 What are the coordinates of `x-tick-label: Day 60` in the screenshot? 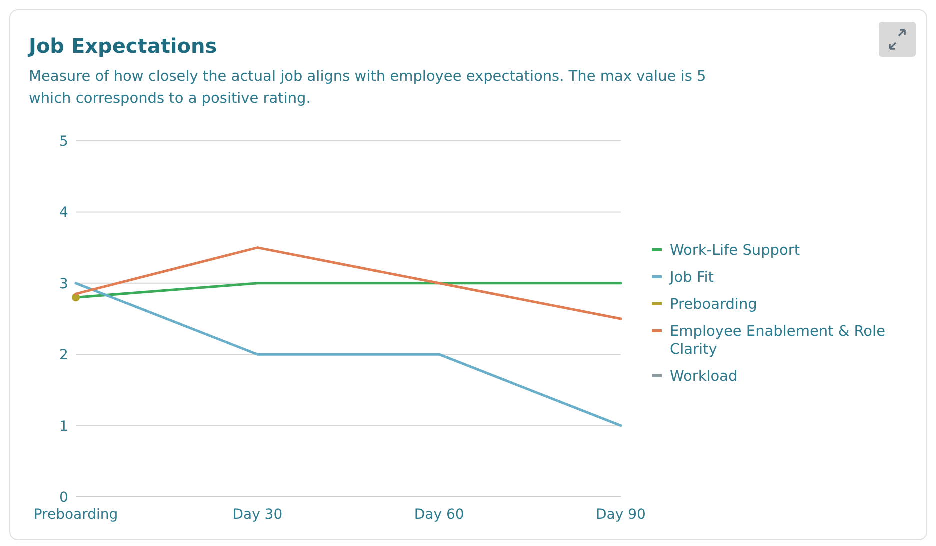 It's located at (439, 515).